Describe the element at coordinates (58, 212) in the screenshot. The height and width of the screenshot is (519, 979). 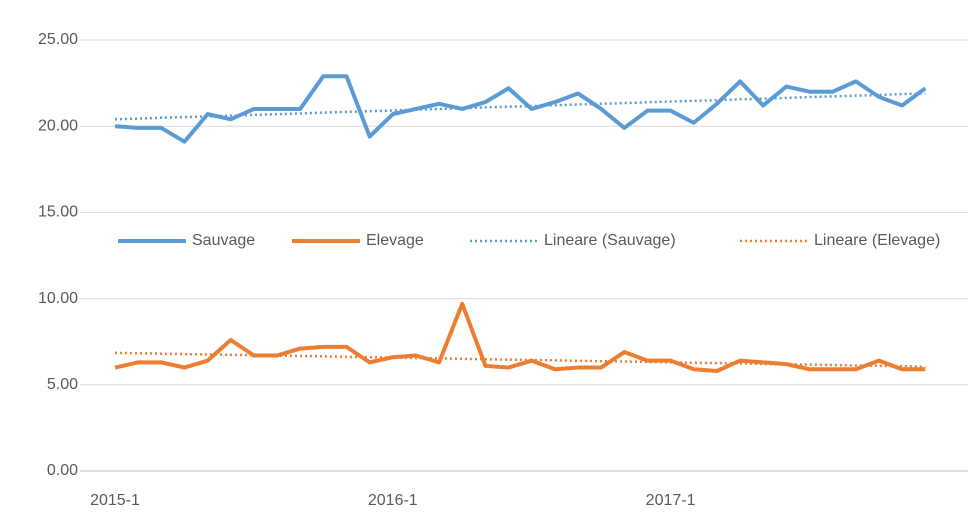
I see `y-tick-label: 15.00` at that location.